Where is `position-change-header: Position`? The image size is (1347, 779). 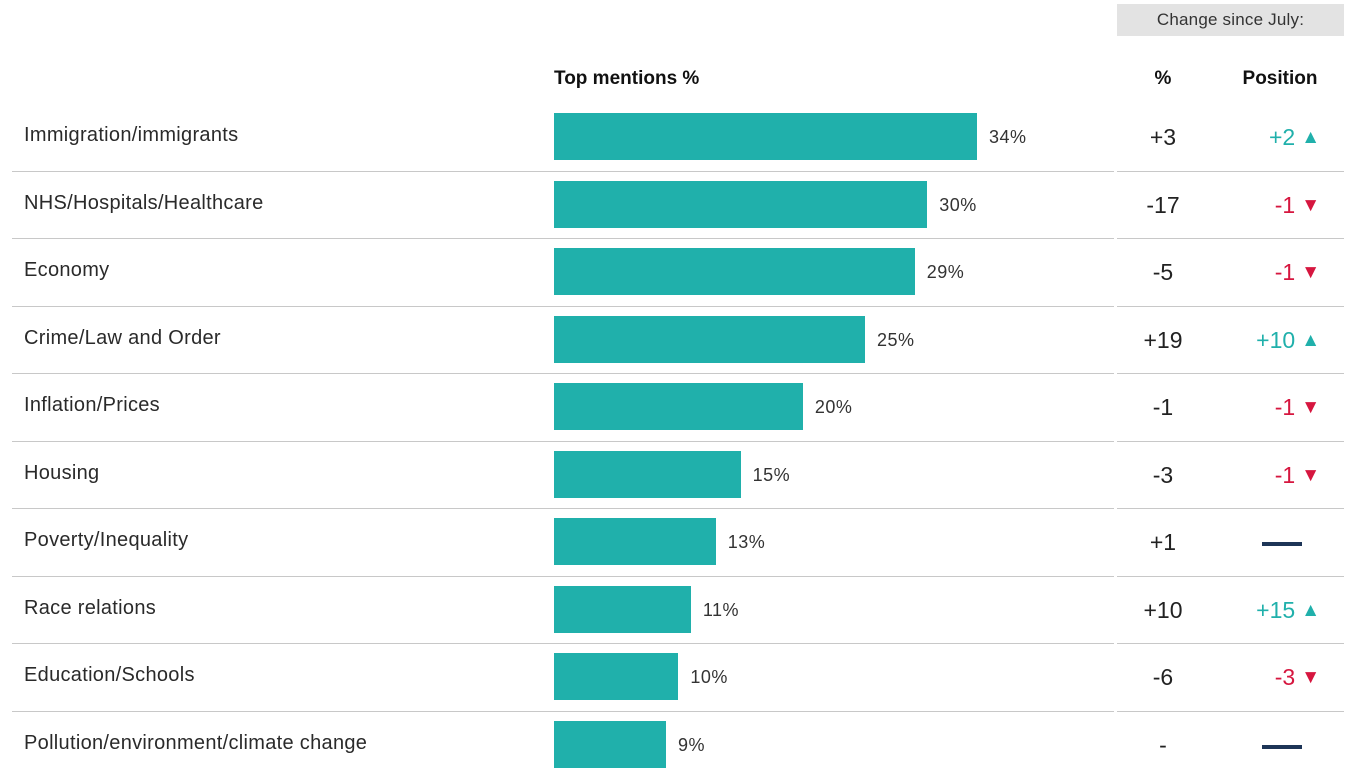 position-change-header: Position is located at coordinates (1280, 79).